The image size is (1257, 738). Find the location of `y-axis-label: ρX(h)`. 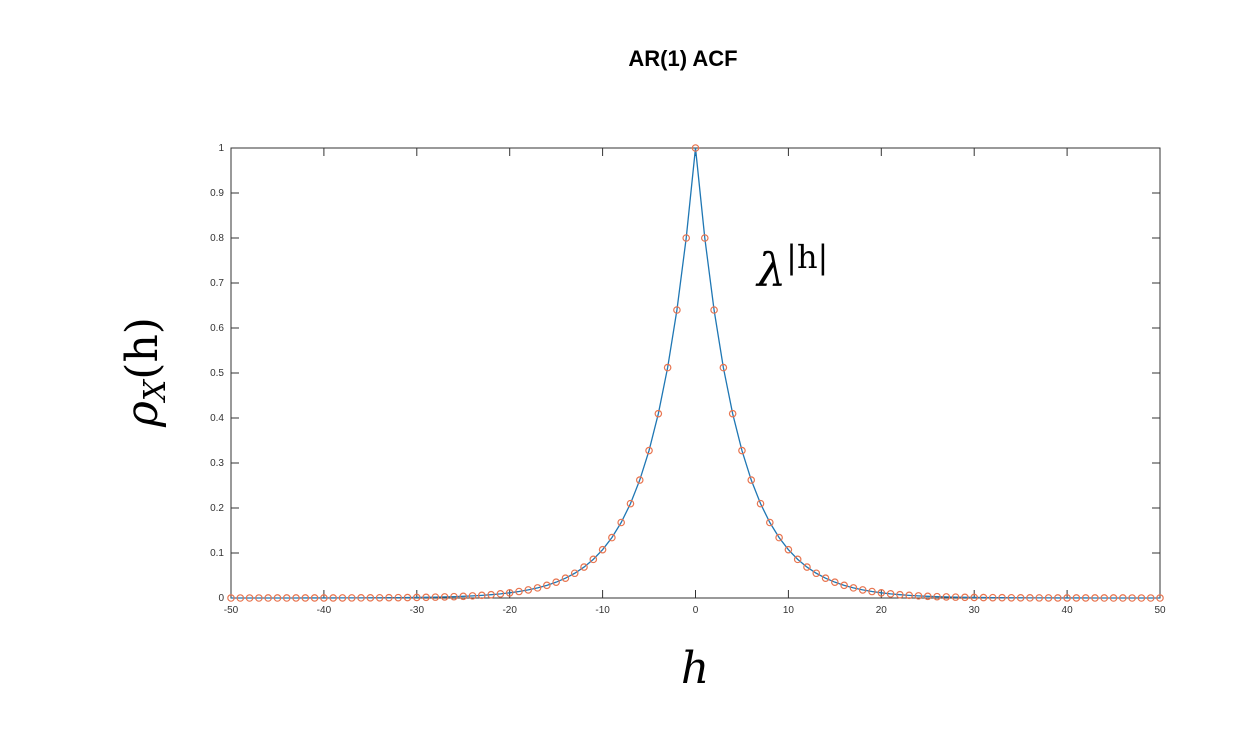

y-axis-label: ρX(h) is located at coordinates (145, 372).